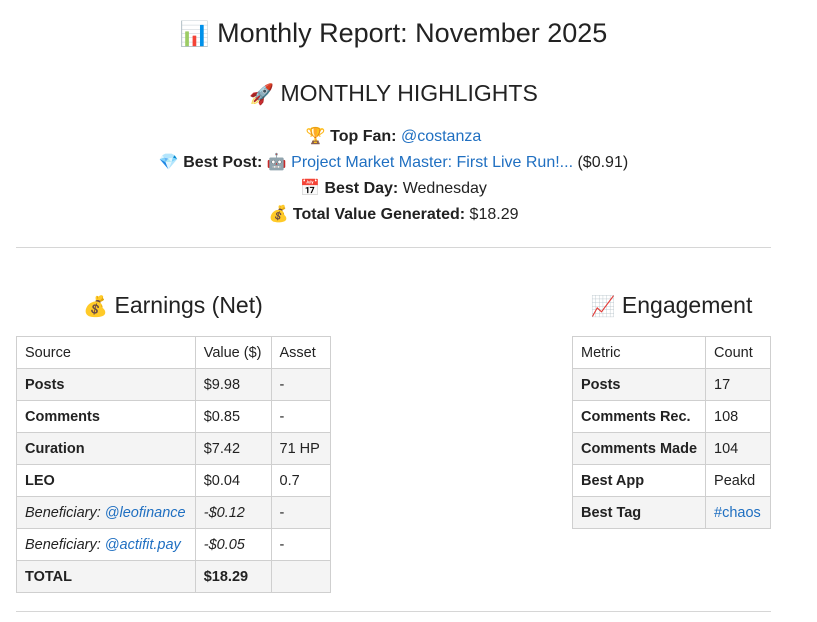  Describe the element at coordinates (310, 187) in the screenshot. I see `calendar-icon: 📅` at that location.